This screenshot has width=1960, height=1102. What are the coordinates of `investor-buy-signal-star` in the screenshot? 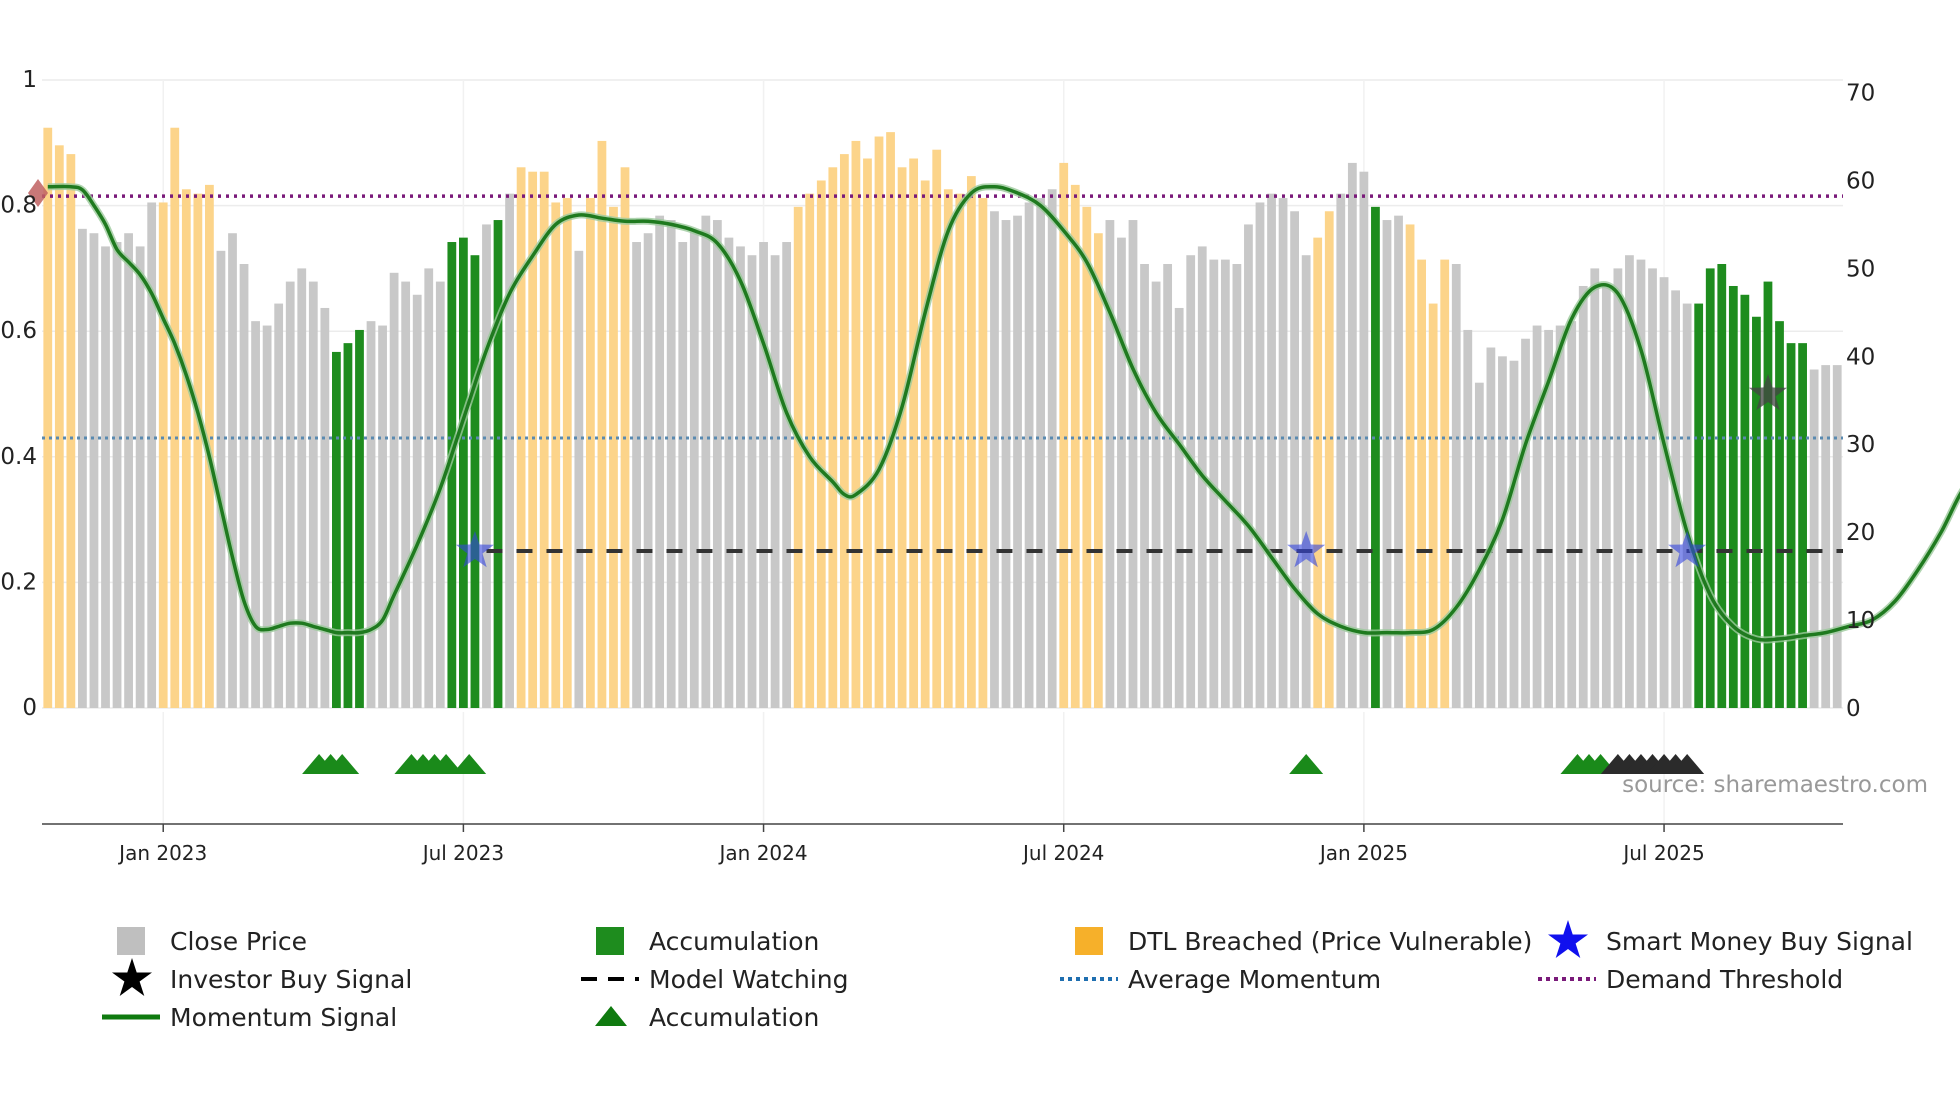 It's located at (1767, 392).